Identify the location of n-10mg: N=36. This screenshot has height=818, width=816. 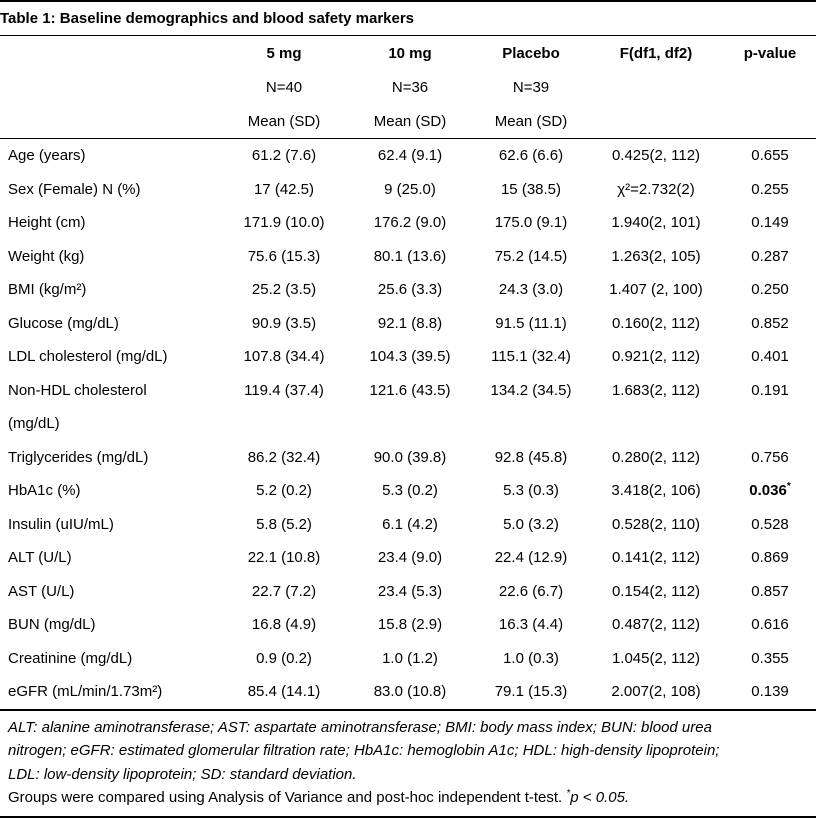
(410, 87).